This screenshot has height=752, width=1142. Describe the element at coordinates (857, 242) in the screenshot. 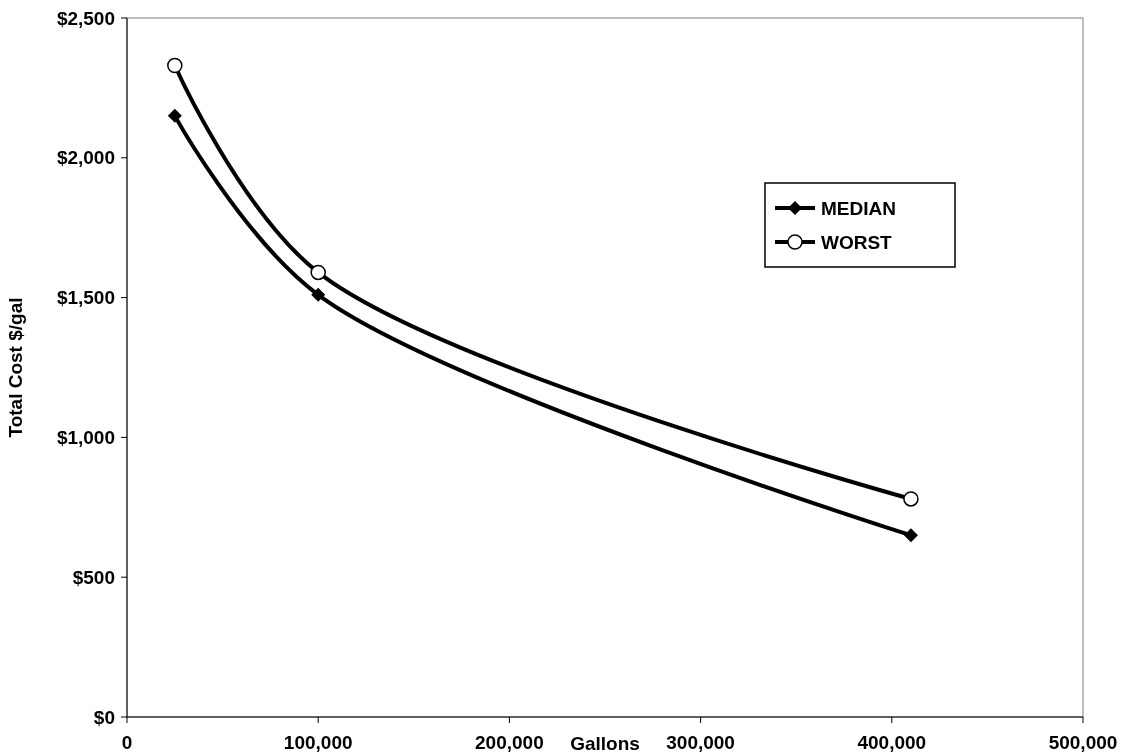

I see `legend-label: WORST` at that location.